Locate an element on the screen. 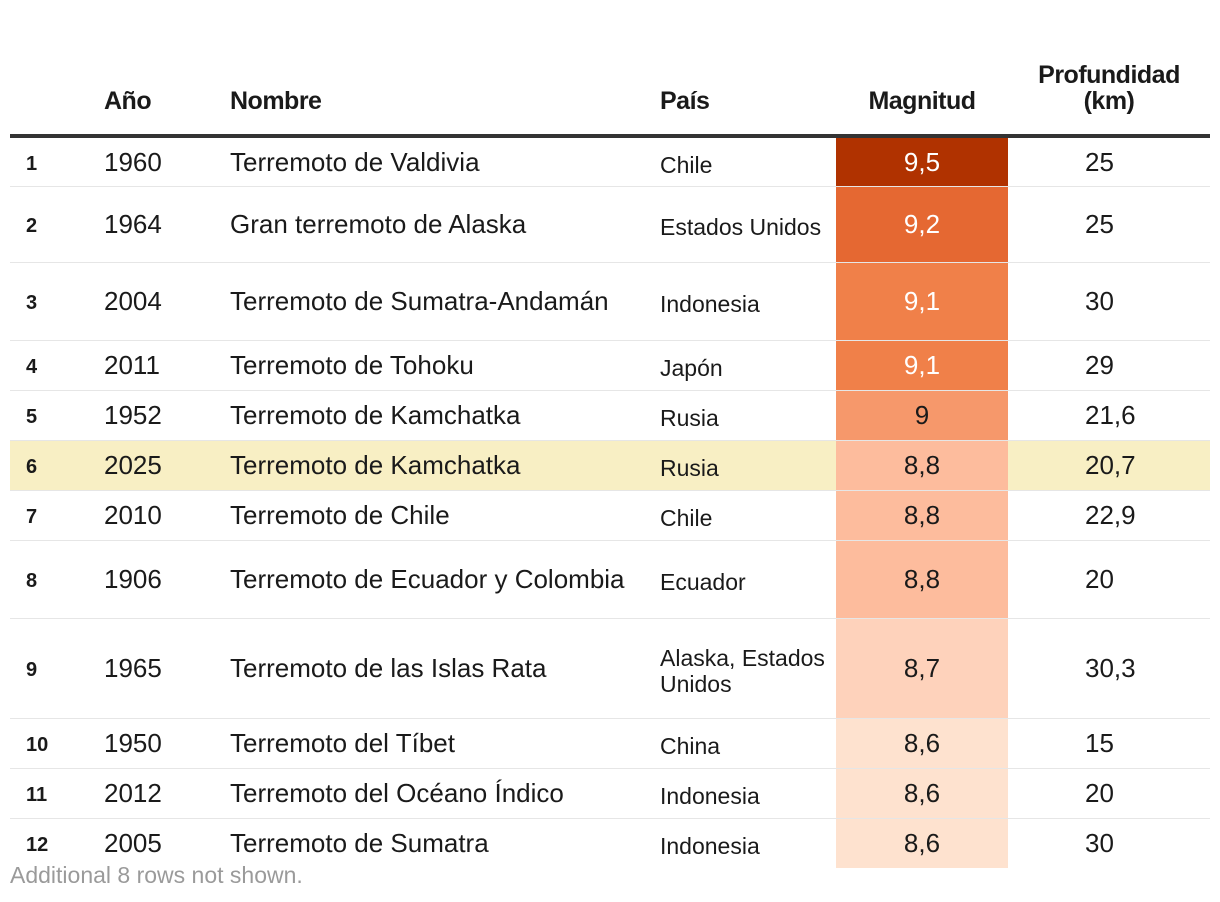  rank-cell: 3 is located at coordinates (57, 301).